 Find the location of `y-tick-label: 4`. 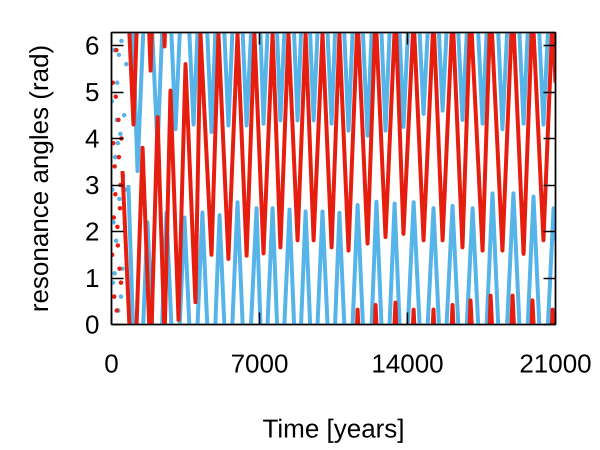

y-tick-label: 4 is located at coordinates (92, 139).